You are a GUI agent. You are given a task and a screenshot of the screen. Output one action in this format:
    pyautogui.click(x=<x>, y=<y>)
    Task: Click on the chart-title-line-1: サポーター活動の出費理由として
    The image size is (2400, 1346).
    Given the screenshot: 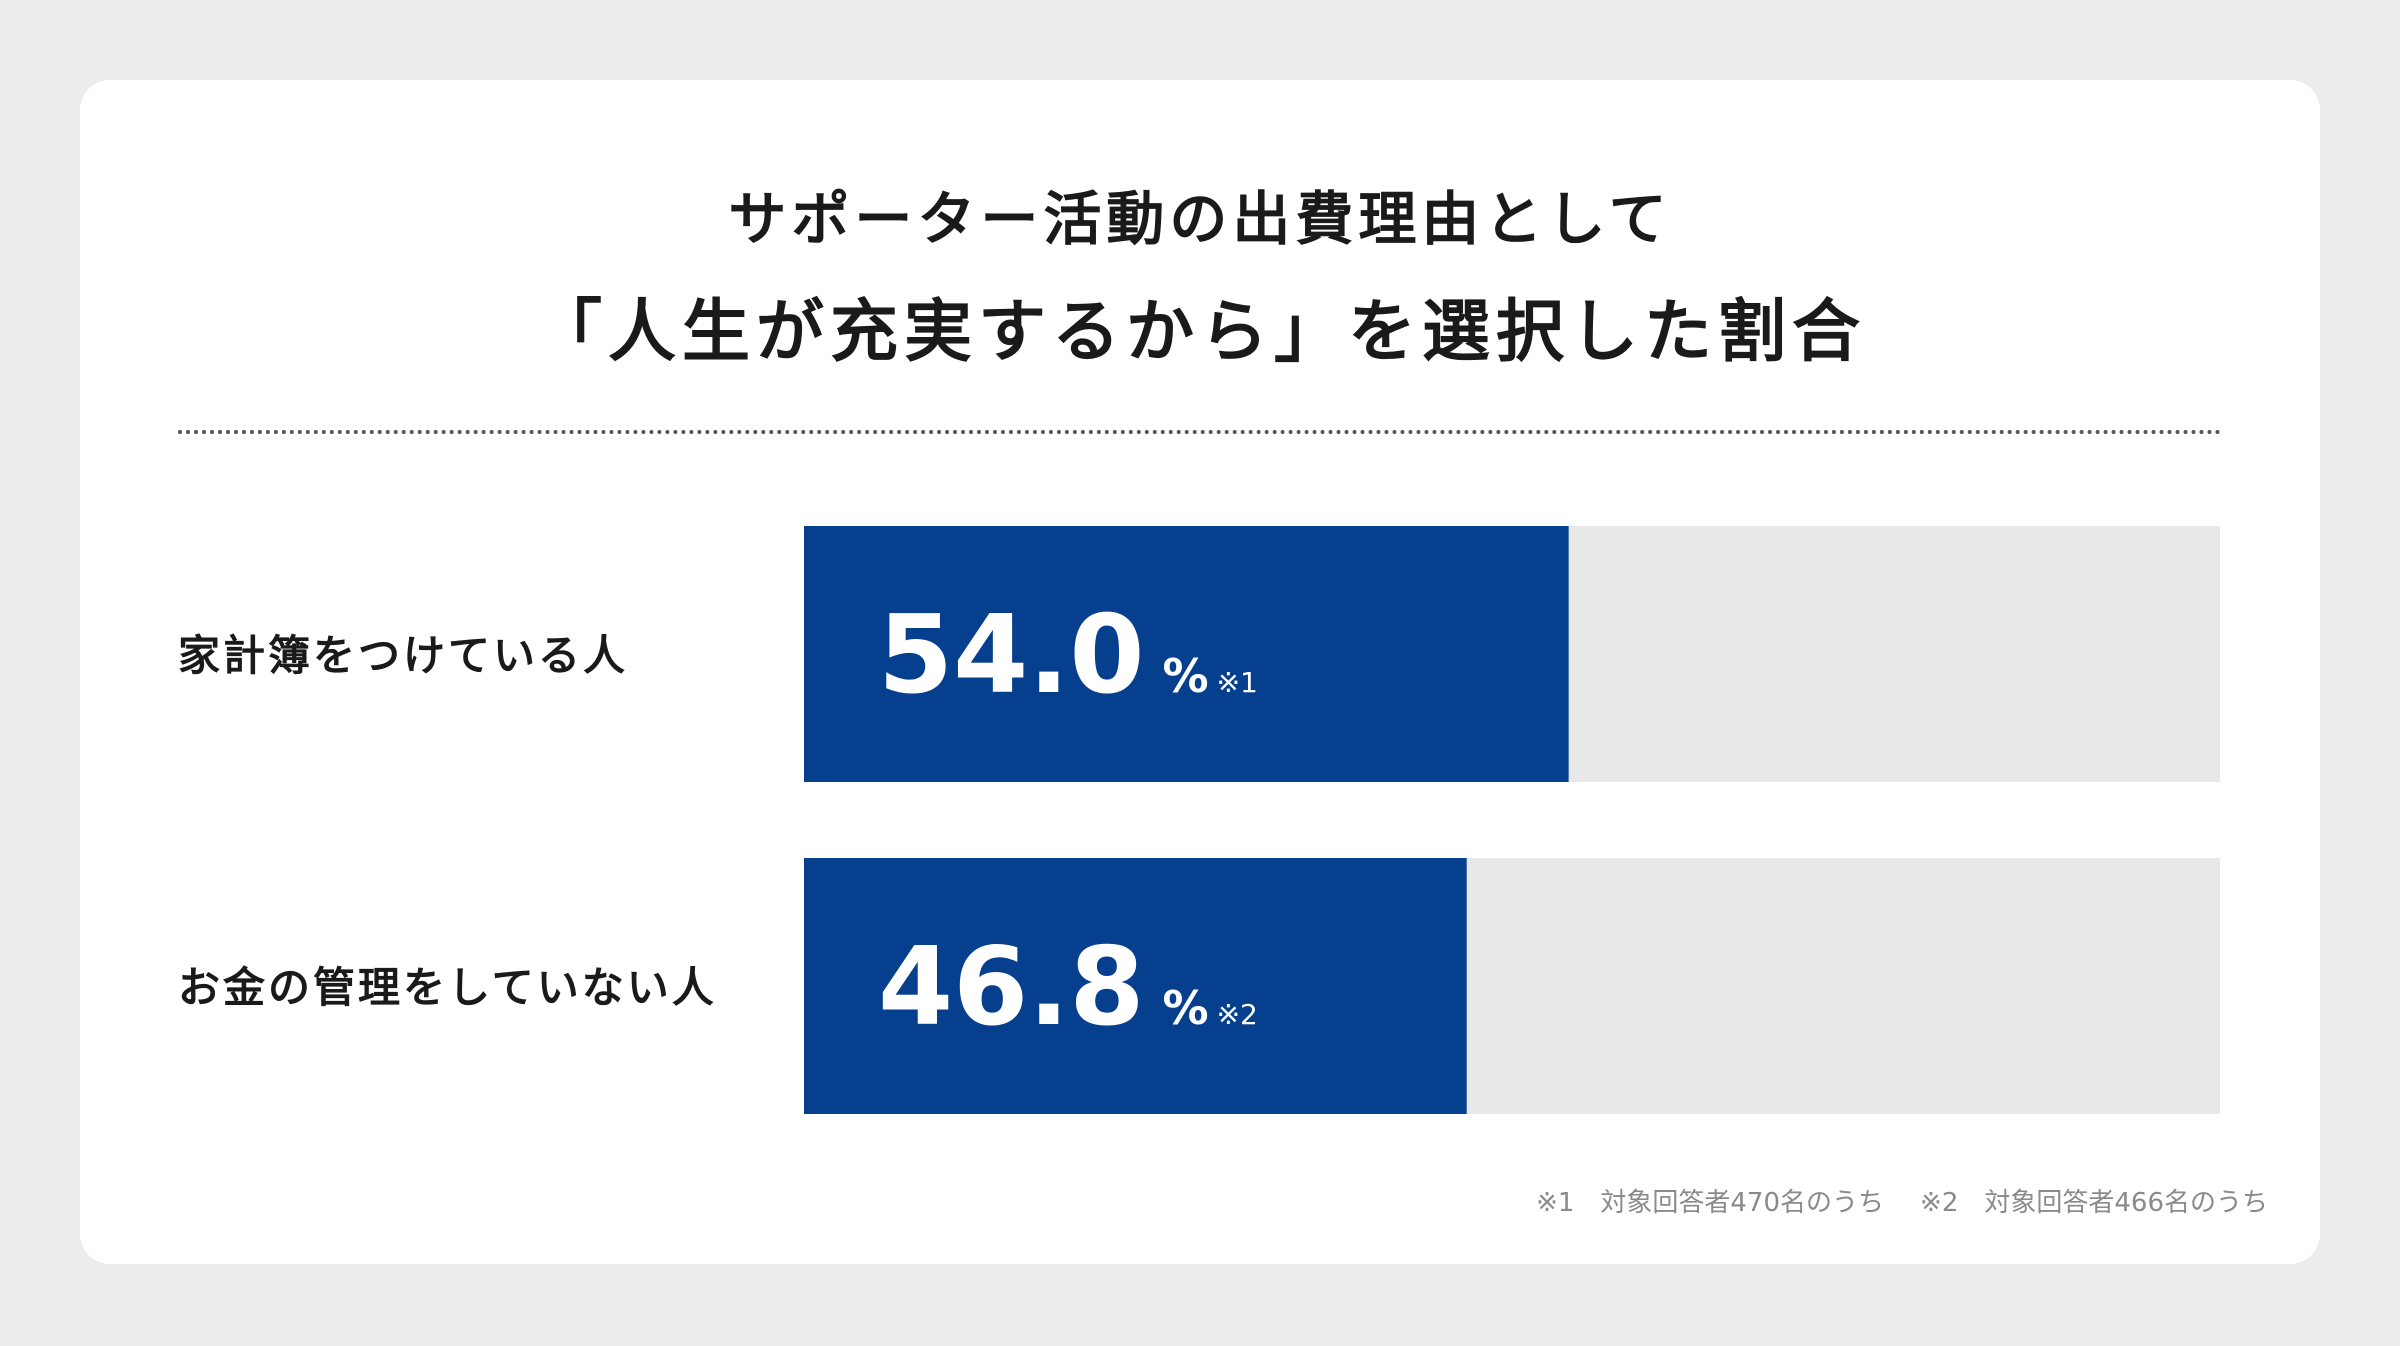 What is the action you would take?
    pyautogui.click(x=1200, y=219)
    